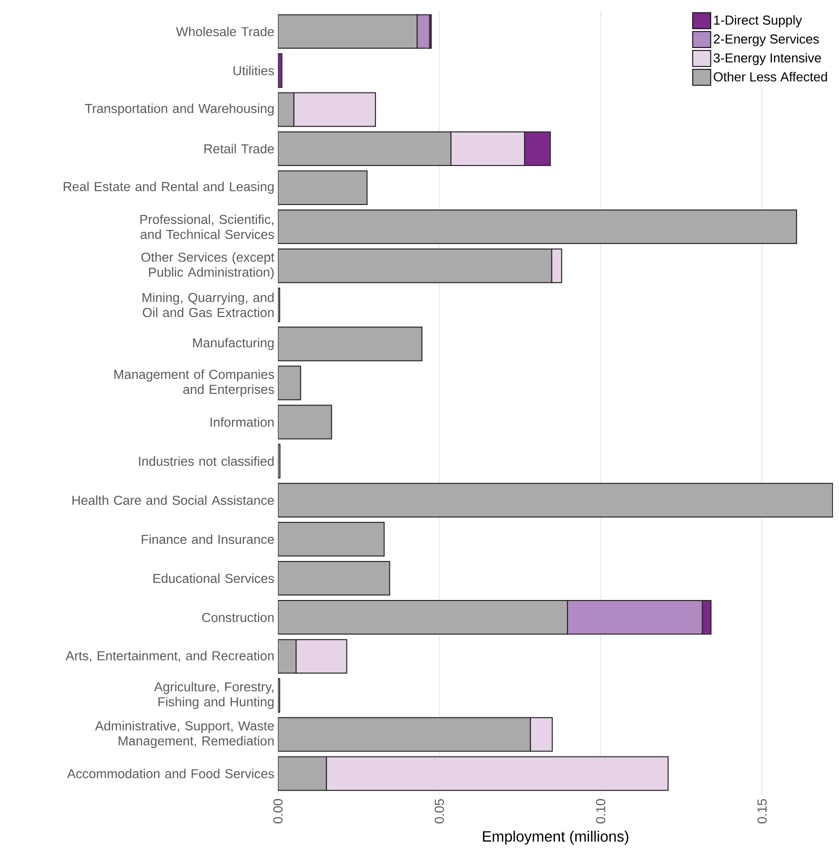  I want to click on y-tick-label: Finance and Insurance, so click(208, 539).